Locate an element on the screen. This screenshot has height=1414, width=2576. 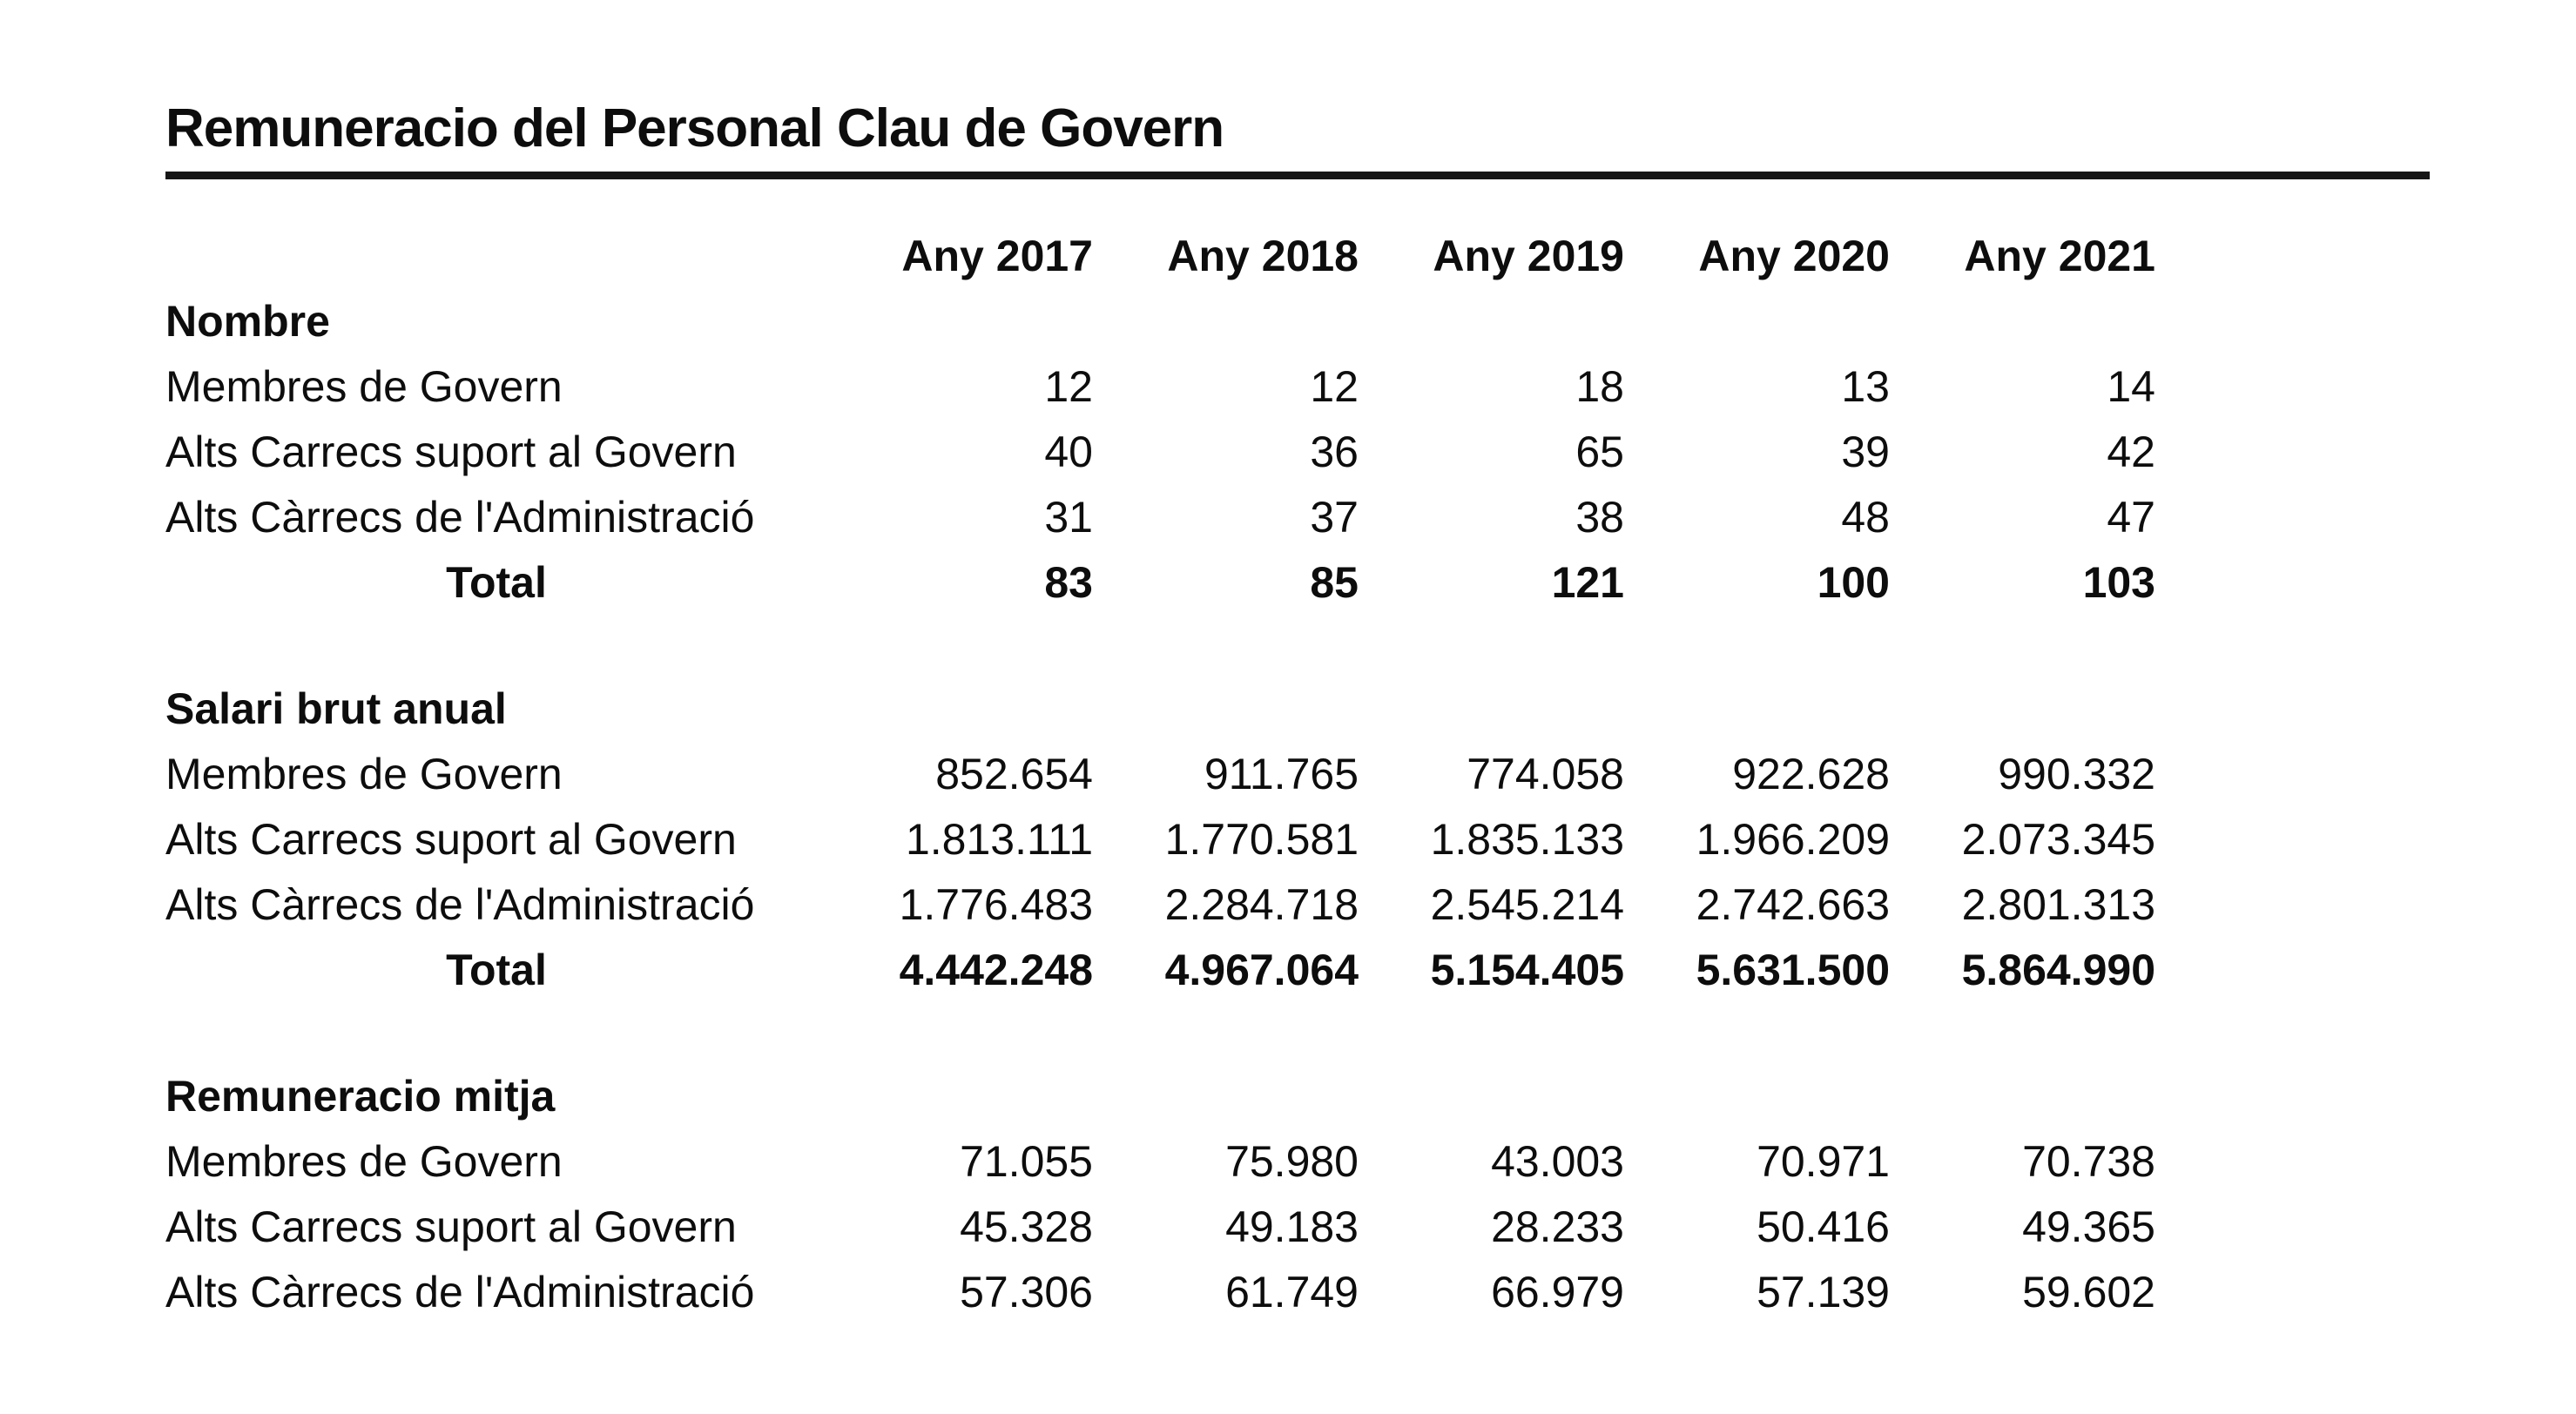
value-cell: 2.801.313 is located at coordinates (2058, 904).